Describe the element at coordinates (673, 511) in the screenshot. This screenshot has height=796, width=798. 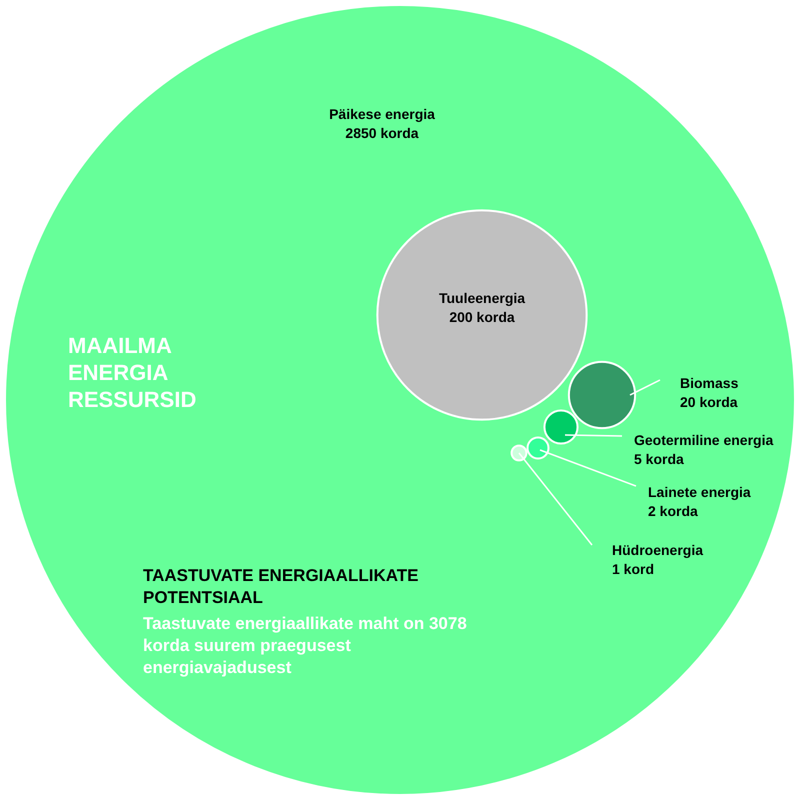
I see `data-label: 2 korda` at that location.